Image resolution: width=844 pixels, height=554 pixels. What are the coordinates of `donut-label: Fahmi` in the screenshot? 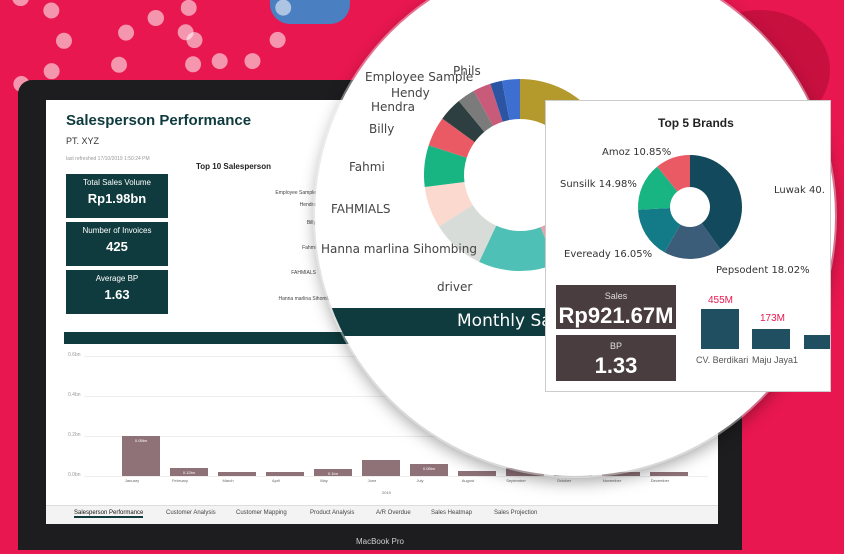 It's located at (367, 167).